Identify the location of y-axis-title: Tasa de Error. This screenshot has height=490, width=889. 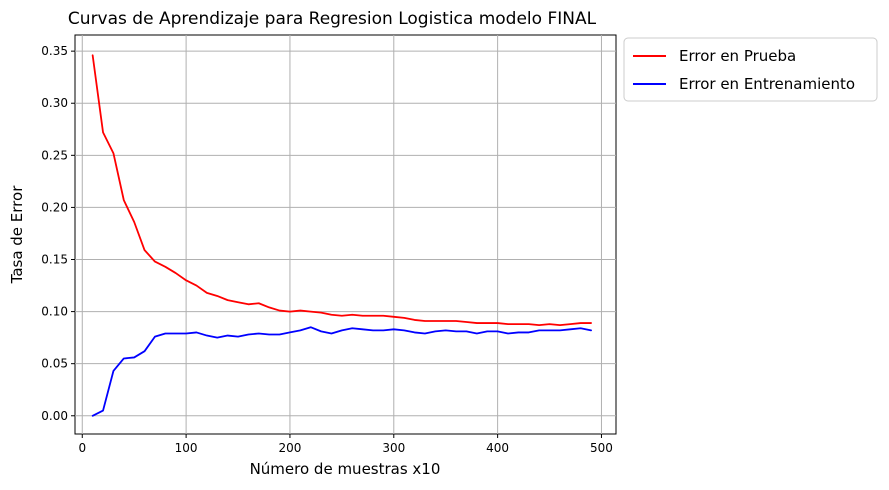
(17, 235).